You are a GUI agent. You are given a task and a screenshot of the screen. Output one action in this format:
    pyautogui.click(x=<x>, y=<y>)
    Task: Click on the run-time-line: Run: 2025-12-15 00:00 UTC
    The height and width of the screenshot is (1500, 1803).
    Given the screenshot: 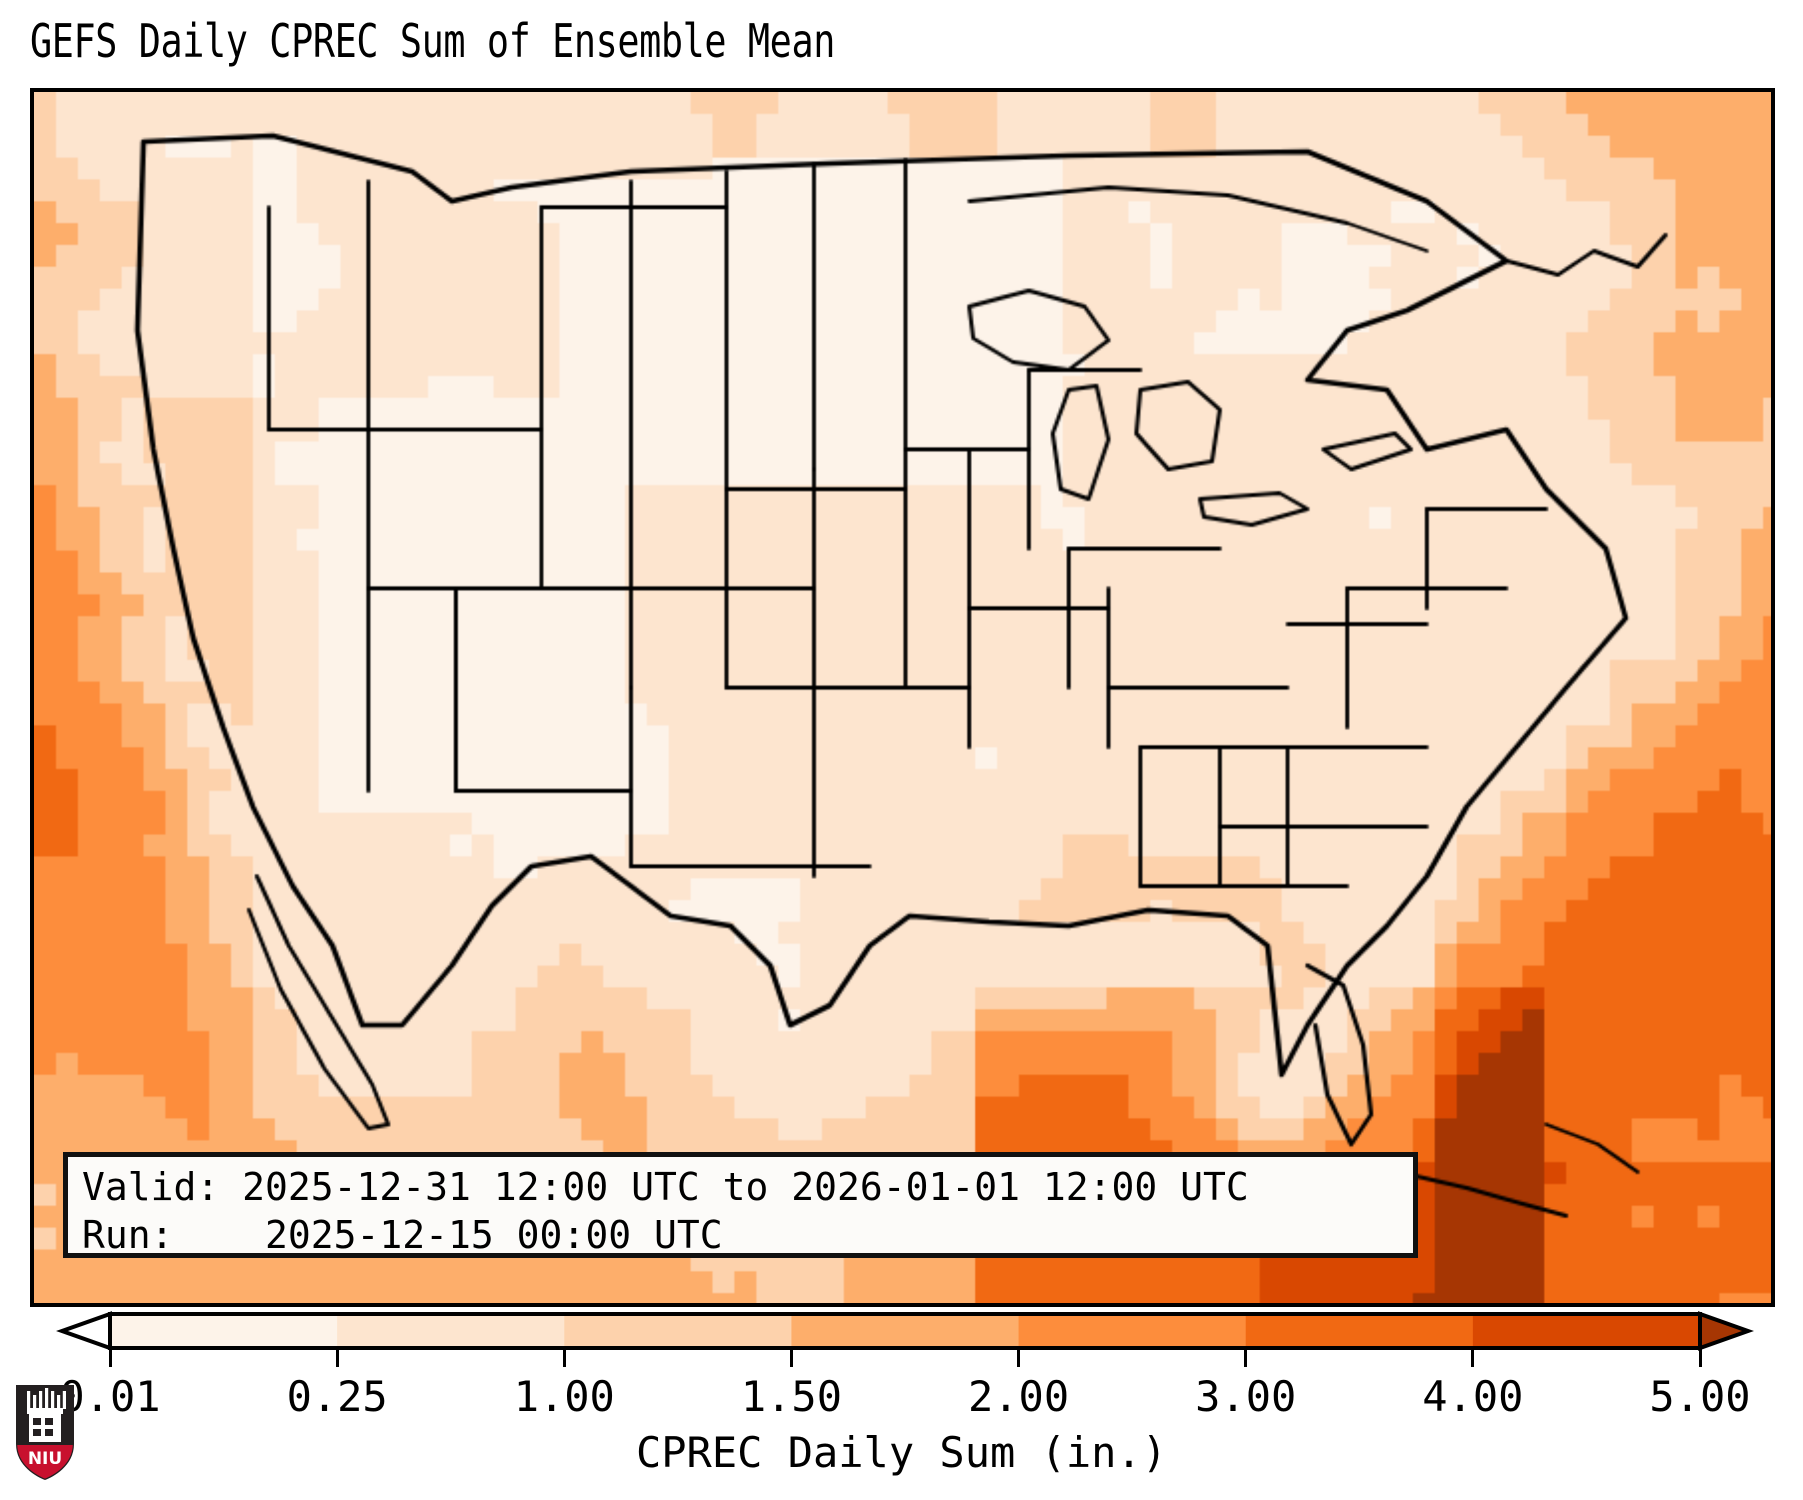 What is the action you would take?
    pyautogui.click(x=402, y=1235)
    